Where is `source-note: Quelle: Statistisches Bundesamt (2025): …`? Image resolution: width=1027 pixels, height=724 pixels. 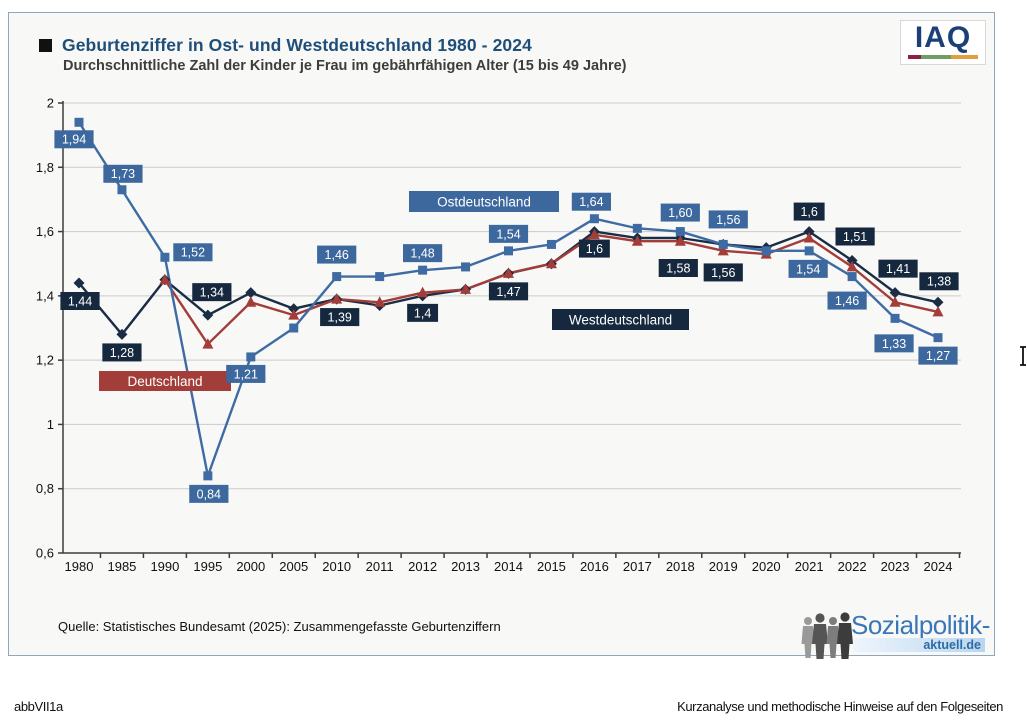
source-note: Quelle: Statistisches Bundesamt (2025): … is located at coordinates (279, 626).